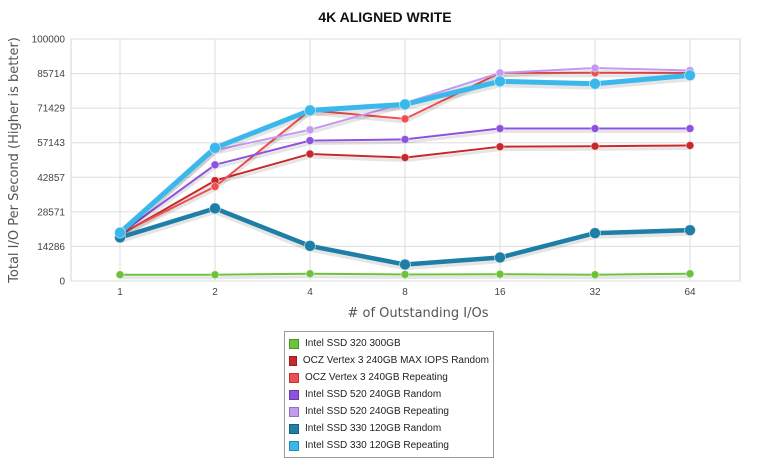  What do you see at coordinates (51, 74) in the screenshot?
I see `y-tick-label: 85714` at bounding box center [51, 74].